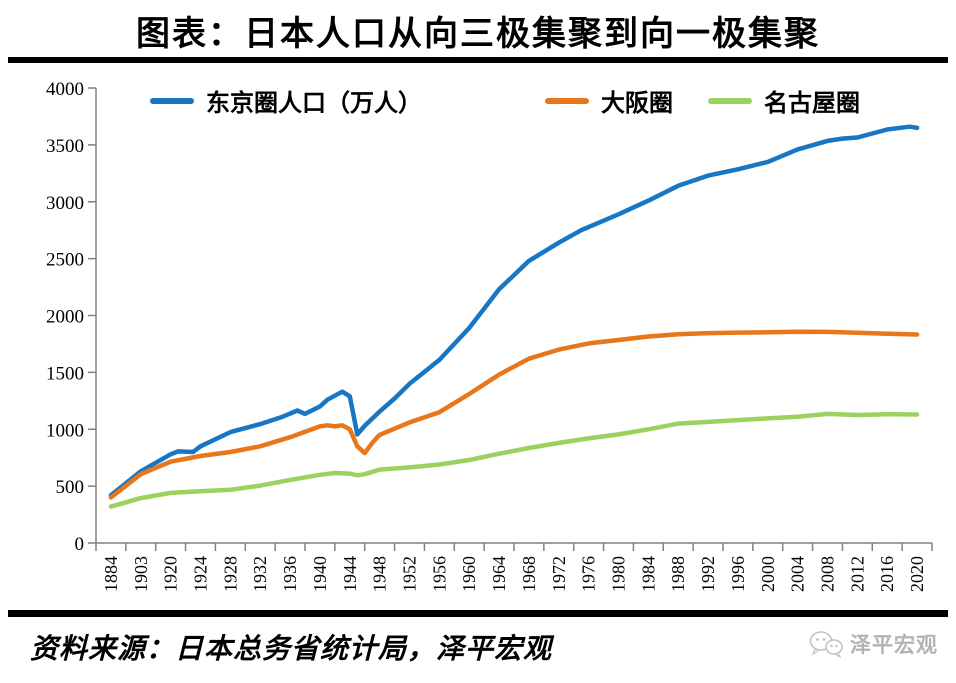  Describe the element at coordinates (478, 100) in the screenshot. I see `chart-legend: 东京圈人口（万人） 大阪圈 名古屋圈` at that location.